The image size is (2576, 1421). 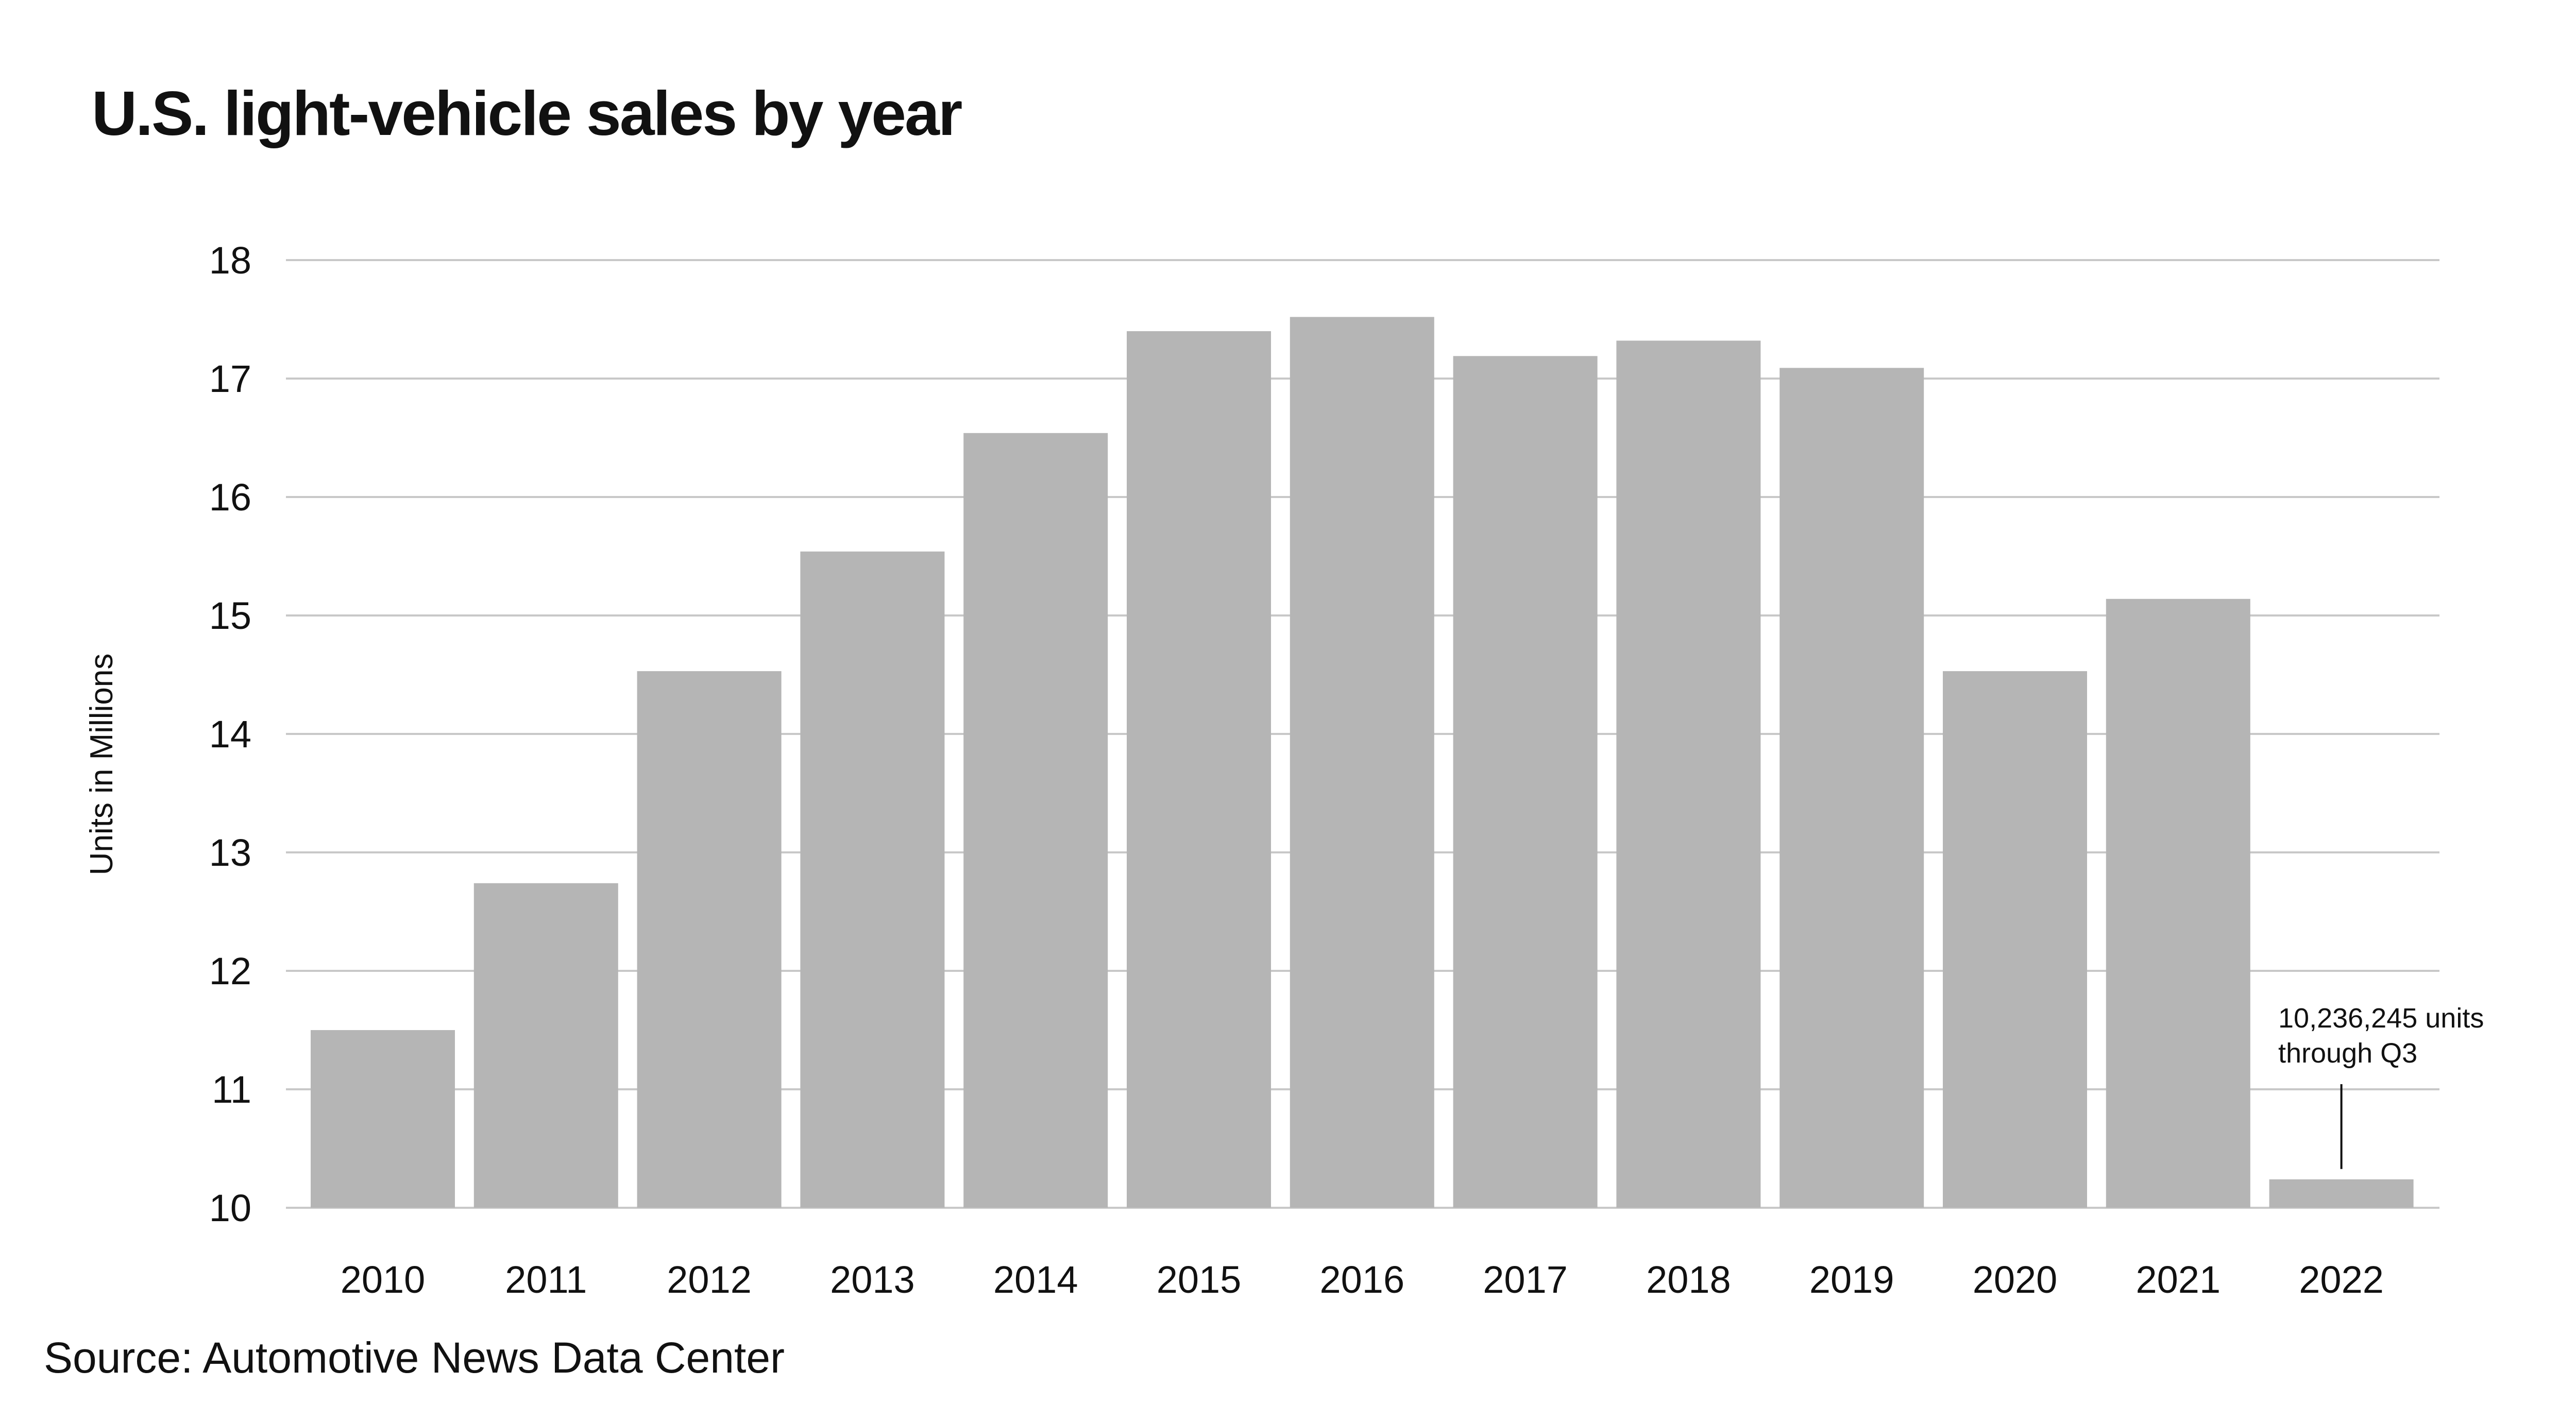 I want to click on y-tick-label: 17, so click(x=230, y=378).